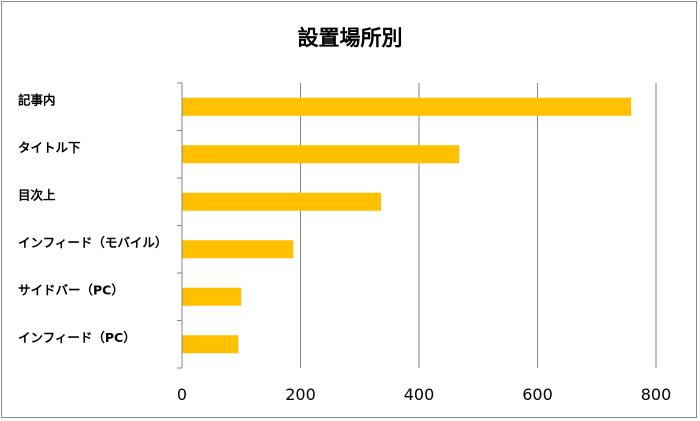 Image resolution: width=700 pixels, height=421 pixels. I want to click on x-tick-label-400: 400, so click(419, 394).